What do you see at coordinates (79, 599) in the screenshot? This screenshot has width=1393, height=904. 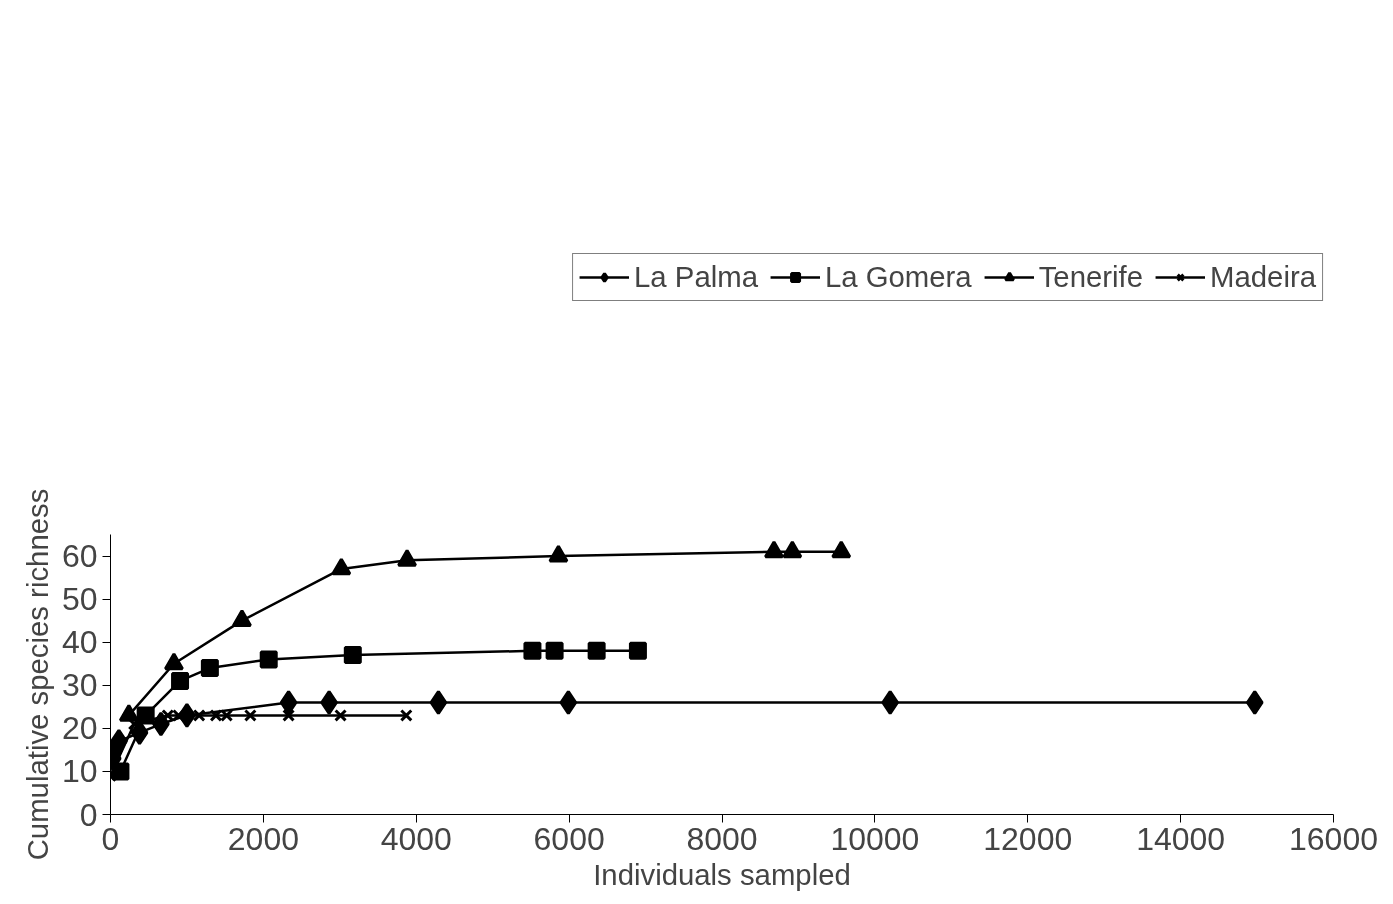 I see `y-tick-label: 50` at bounding box center [79, 599].